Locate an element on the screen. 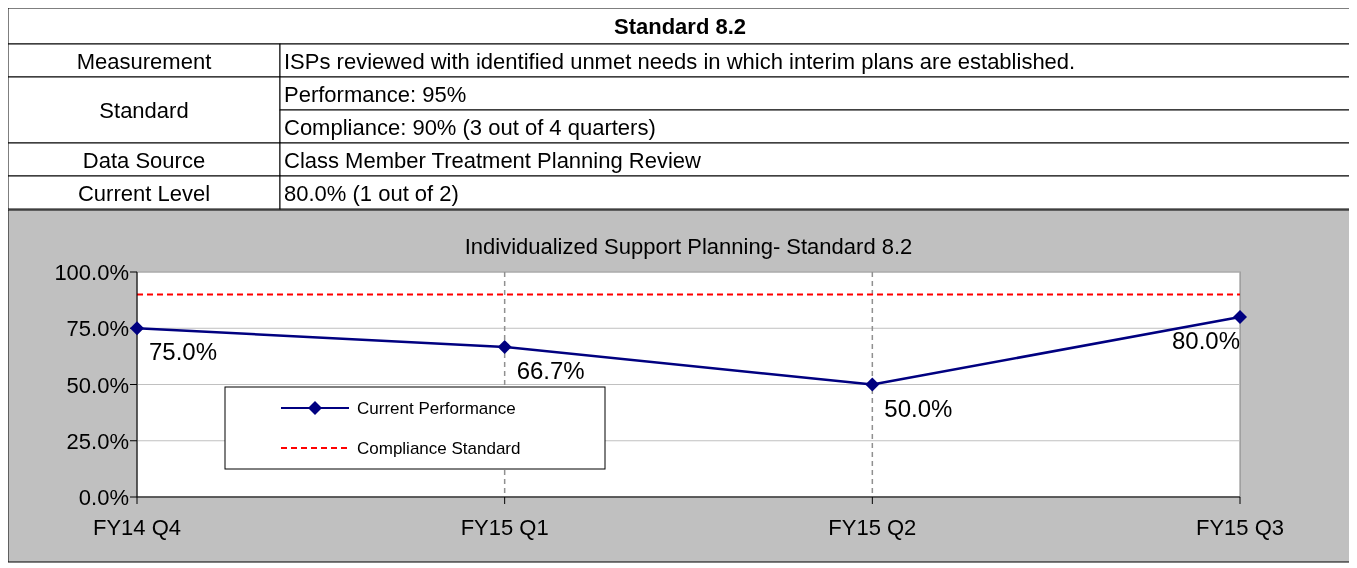  text: Current Level is located at coordinates (144, 193).